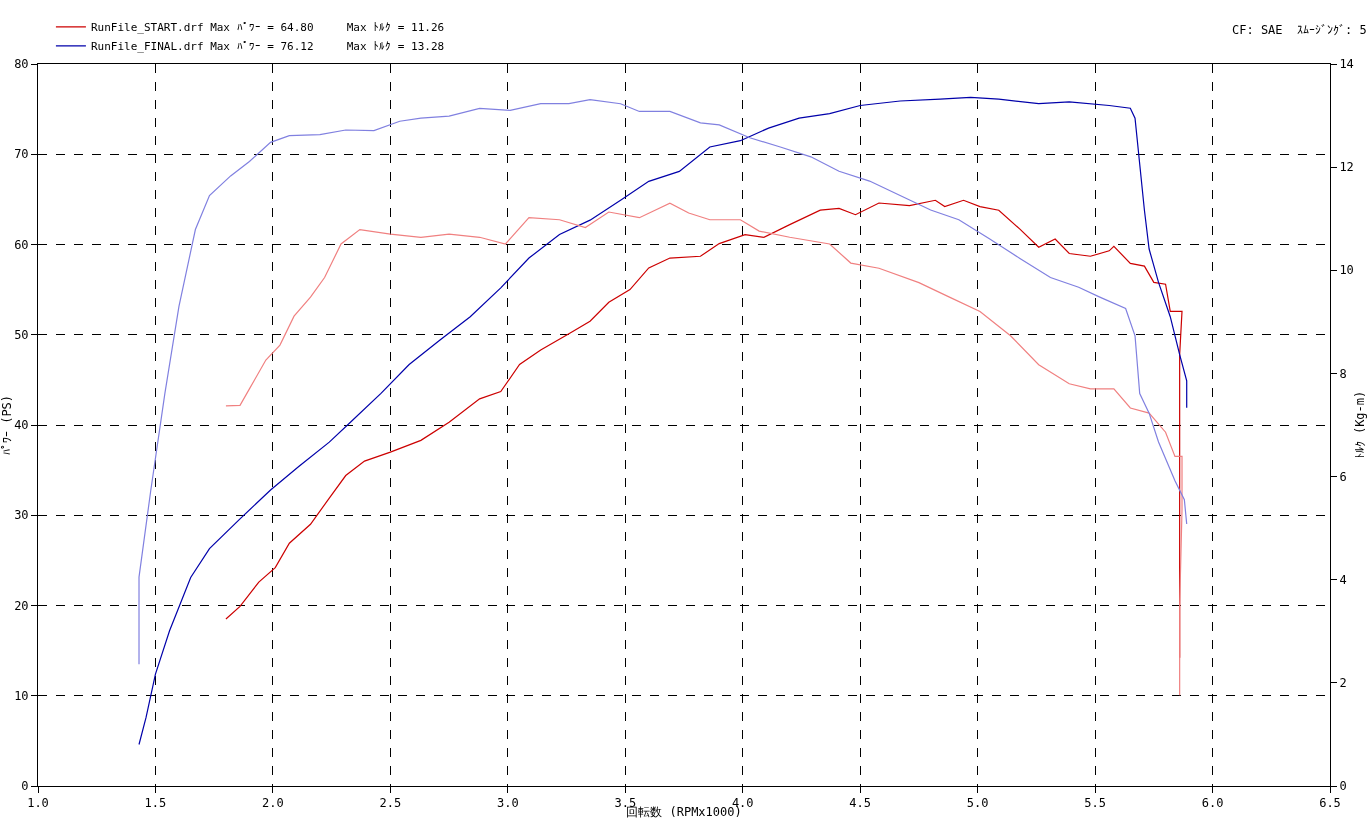 This screenshot has height=819, width=1370. What do you see at coordinates (1343, 683) in the screenshot?
I see `y2-tick-label: 2` at bounding box center [1343, 683].